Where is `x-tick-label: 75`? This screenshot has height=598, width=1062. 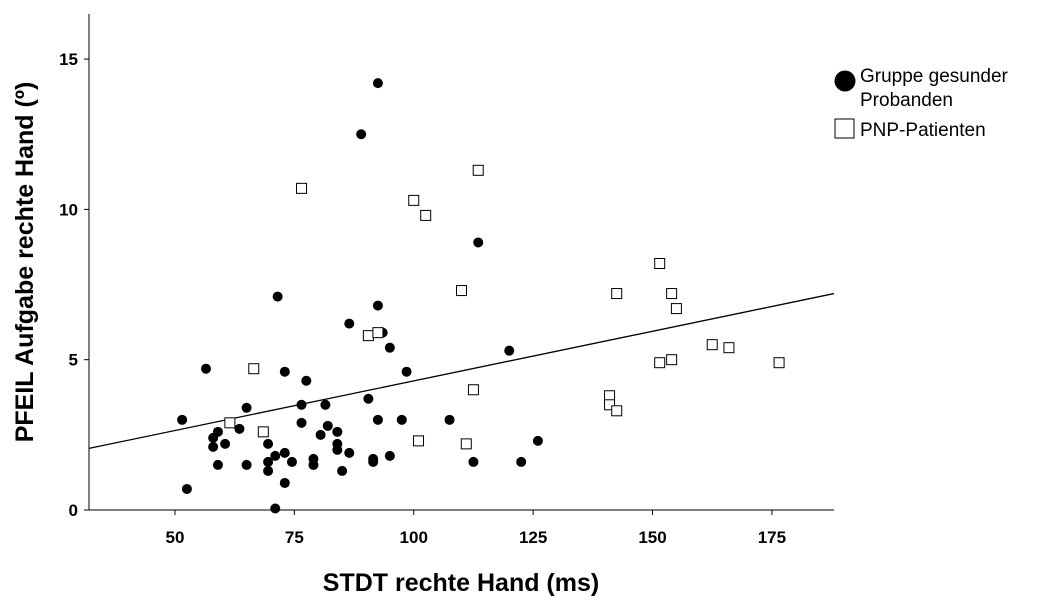 x-tick-label: 75 is located at coordinates (294, 537).